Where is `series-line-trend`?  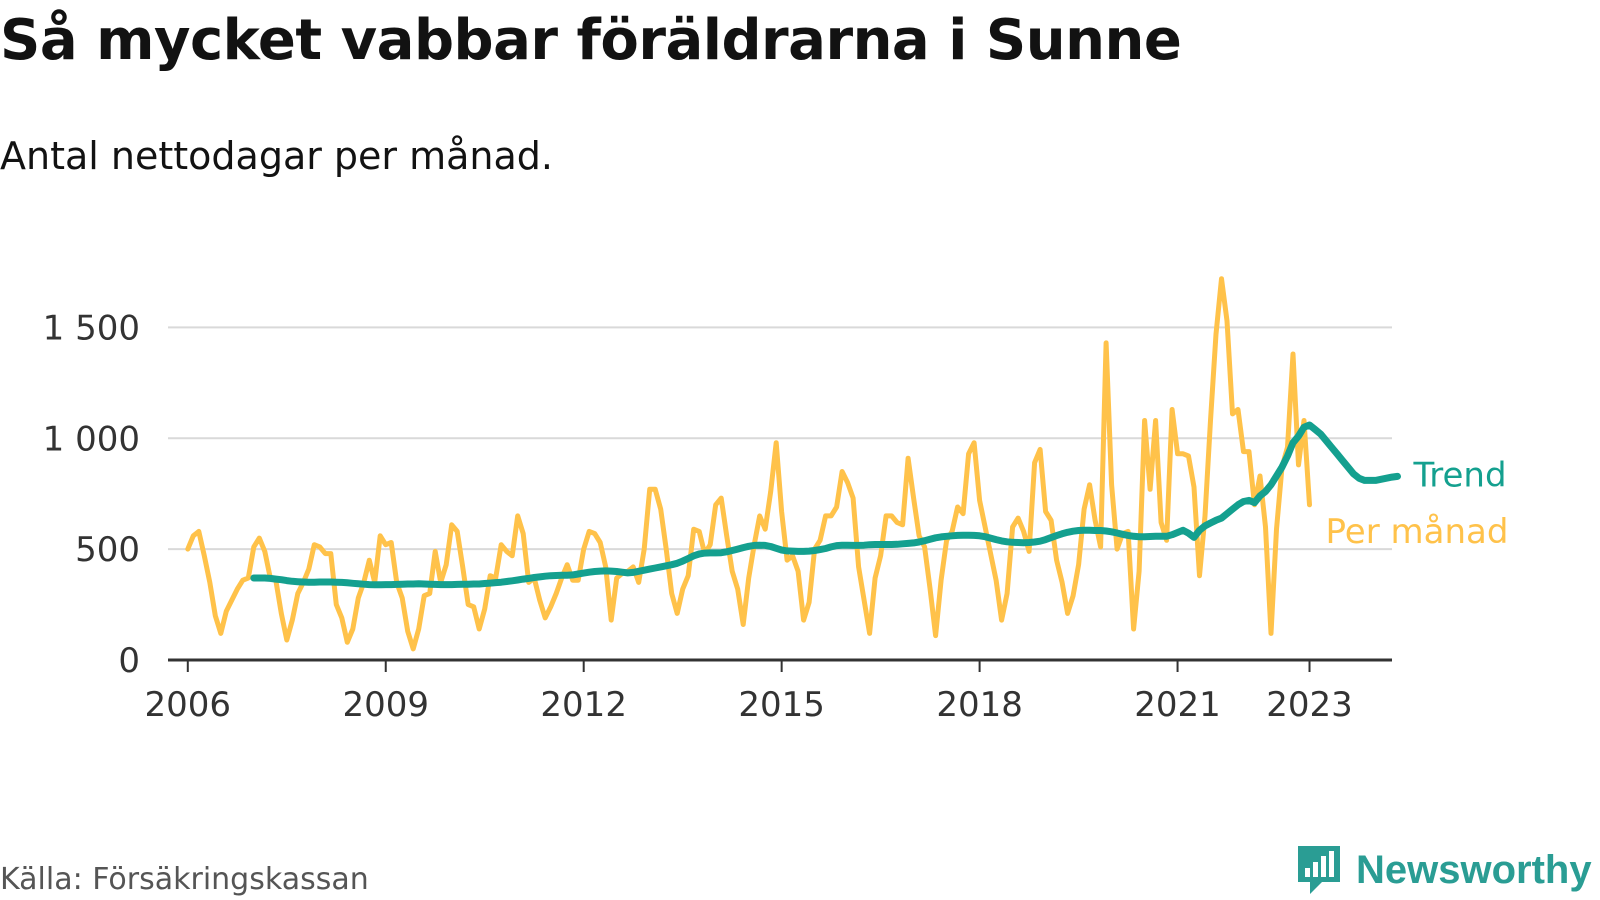 series-line-trend is located at coordinates (825, 505).